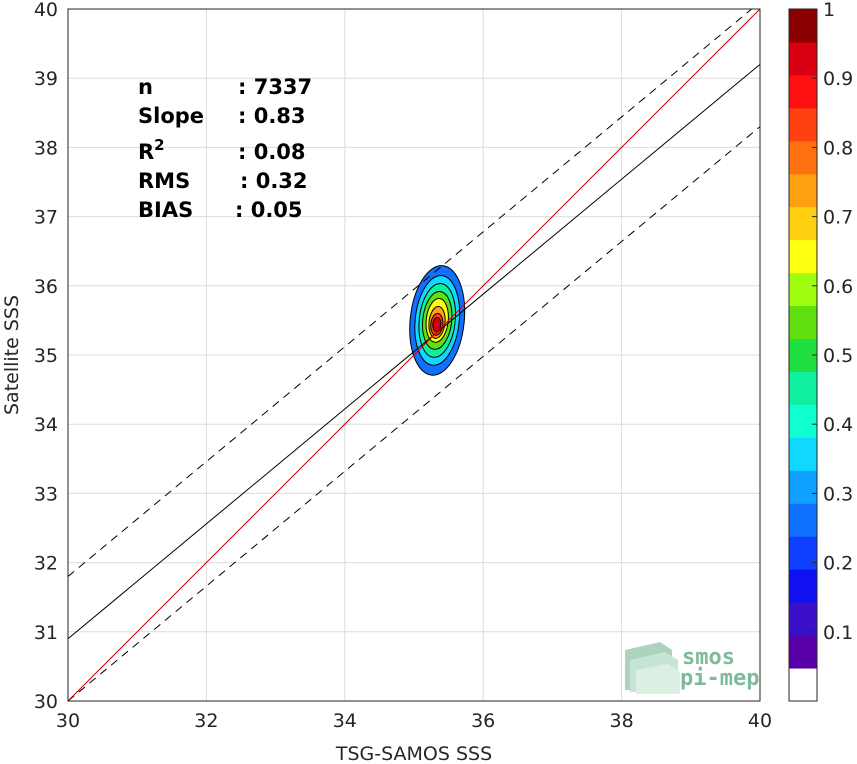  Describe the element at coordinates (414, 721) in the screenshot. I see `x-tick-labels: 30 32 34 36 38 40` at that location.